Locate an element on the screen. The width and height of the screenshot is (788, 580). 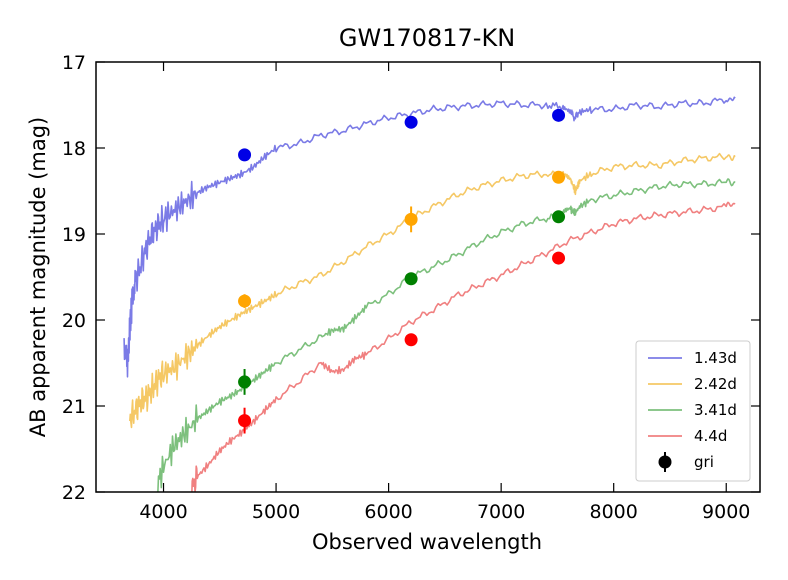
x-tick-label: 5000 is located at coordinates (276, 512).